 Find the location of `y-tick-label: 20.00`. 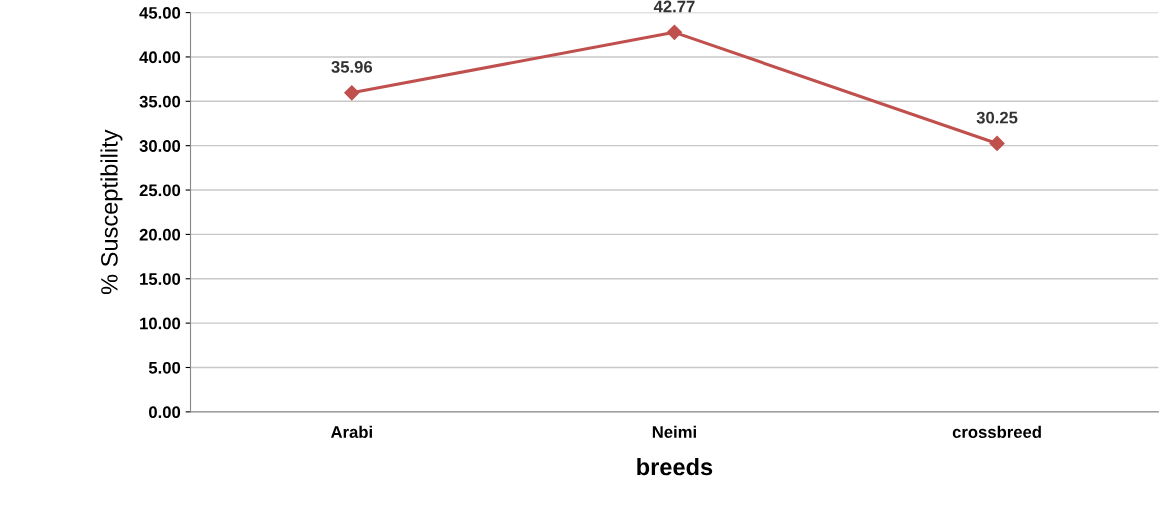

y-tick-label: 20.00 is located at coordinates (160, 234).